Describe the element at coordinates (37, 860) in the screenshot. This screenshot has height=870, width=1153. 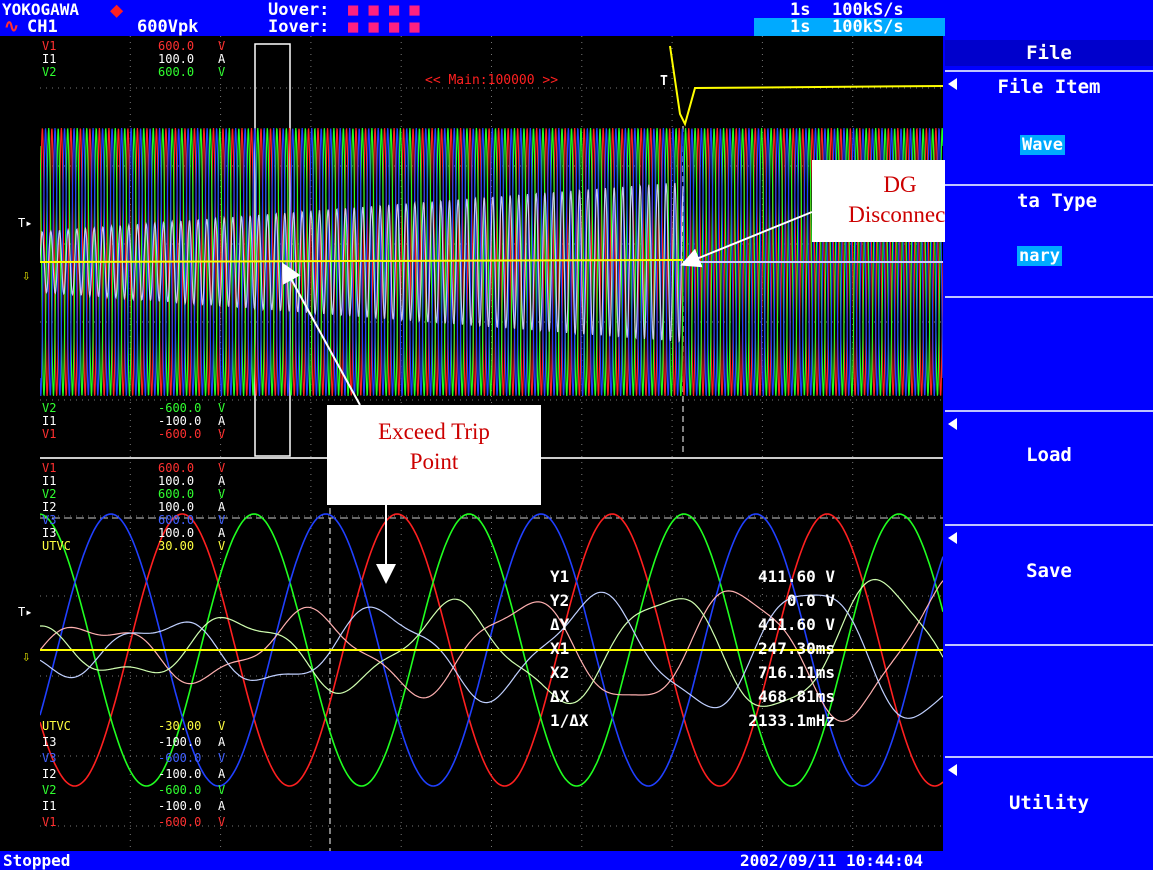
I see `run-state: Stopped` at that location.